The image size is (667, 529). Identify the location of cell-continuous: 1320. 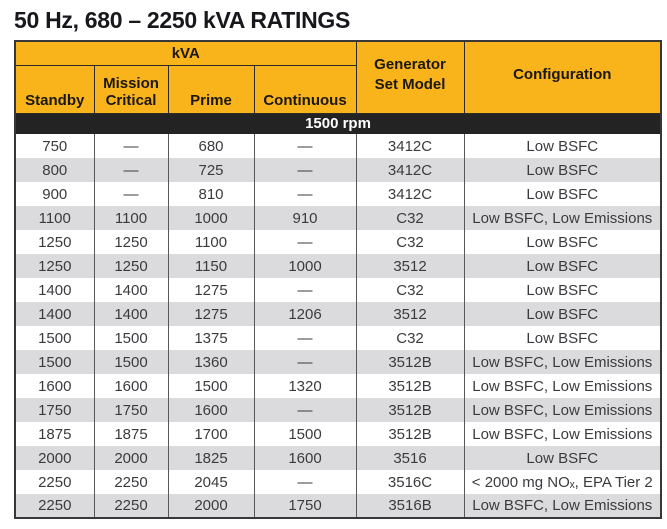
(305, 386).